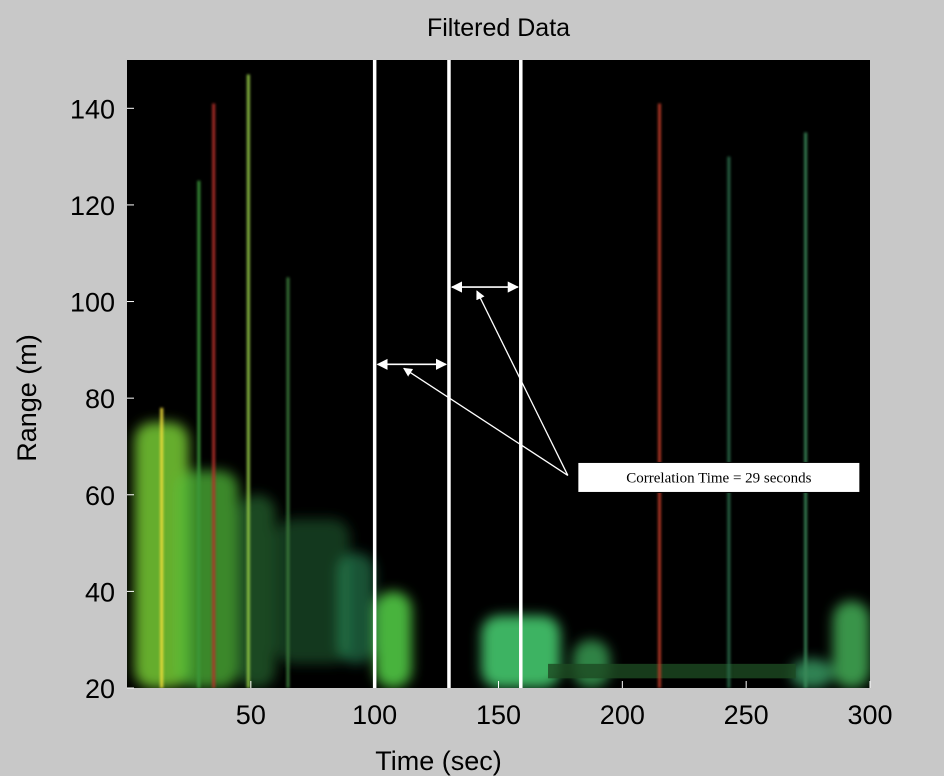 The image size is (944, 776). Describe the element at coordinates (498, 28) in the screenshot. I see `chart-title: Filtered Data` at that location.